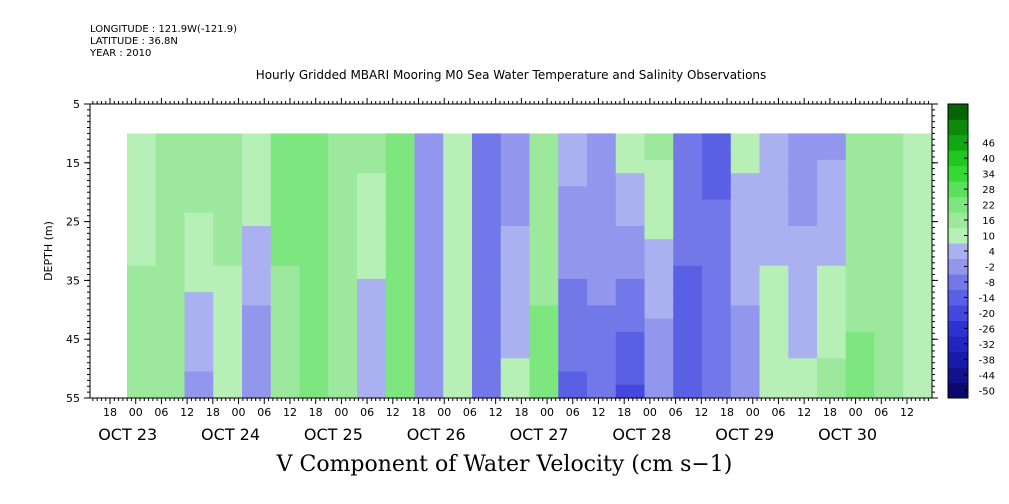 The image size is (1009, 504). Describe the element at coordinates (987, 376) in the screenshot. I see `colorbar-label: -44` at that location.